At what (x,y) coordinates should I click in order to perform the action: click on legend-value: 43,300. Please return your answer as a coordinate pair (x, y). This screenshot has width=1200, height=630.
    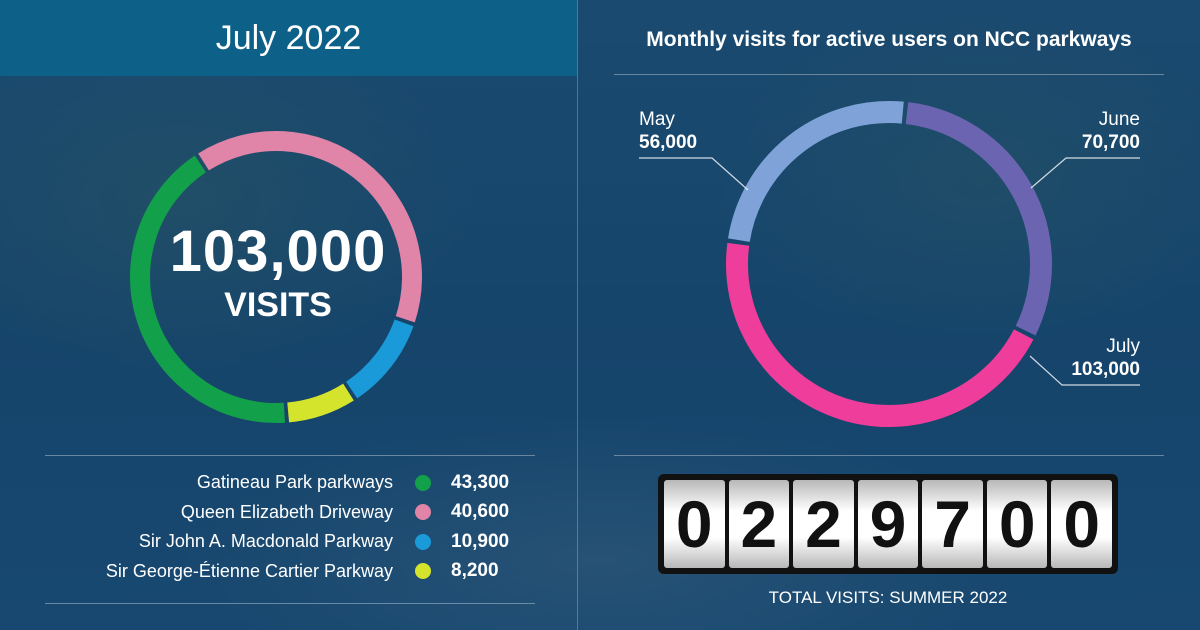
    Looking at the image, I should click on (480, 482).